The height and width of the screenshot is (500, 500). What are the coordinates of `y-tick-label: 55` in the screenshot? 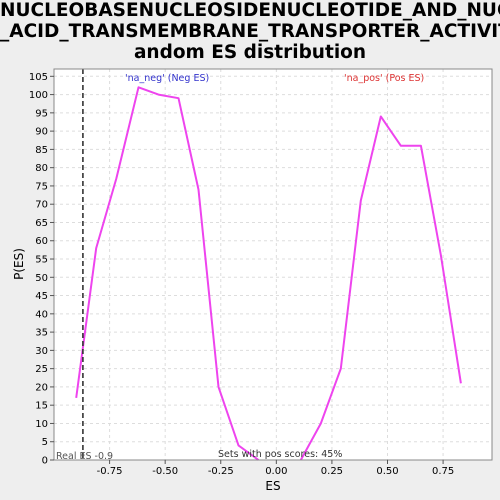 It's located at (41, 260).